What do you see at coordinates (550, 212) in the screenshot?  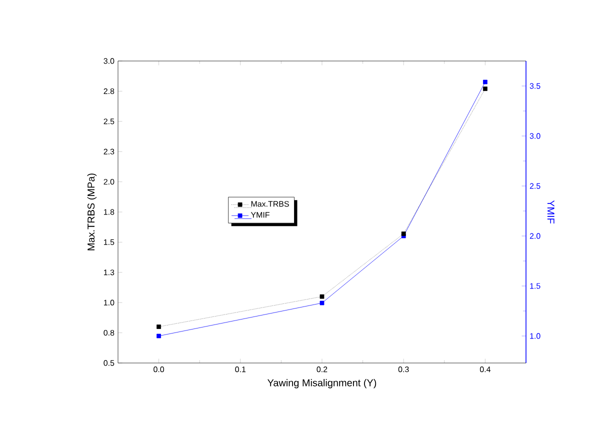 I see `y2-axis-title: YMIF` at bounding box center [550, 212].